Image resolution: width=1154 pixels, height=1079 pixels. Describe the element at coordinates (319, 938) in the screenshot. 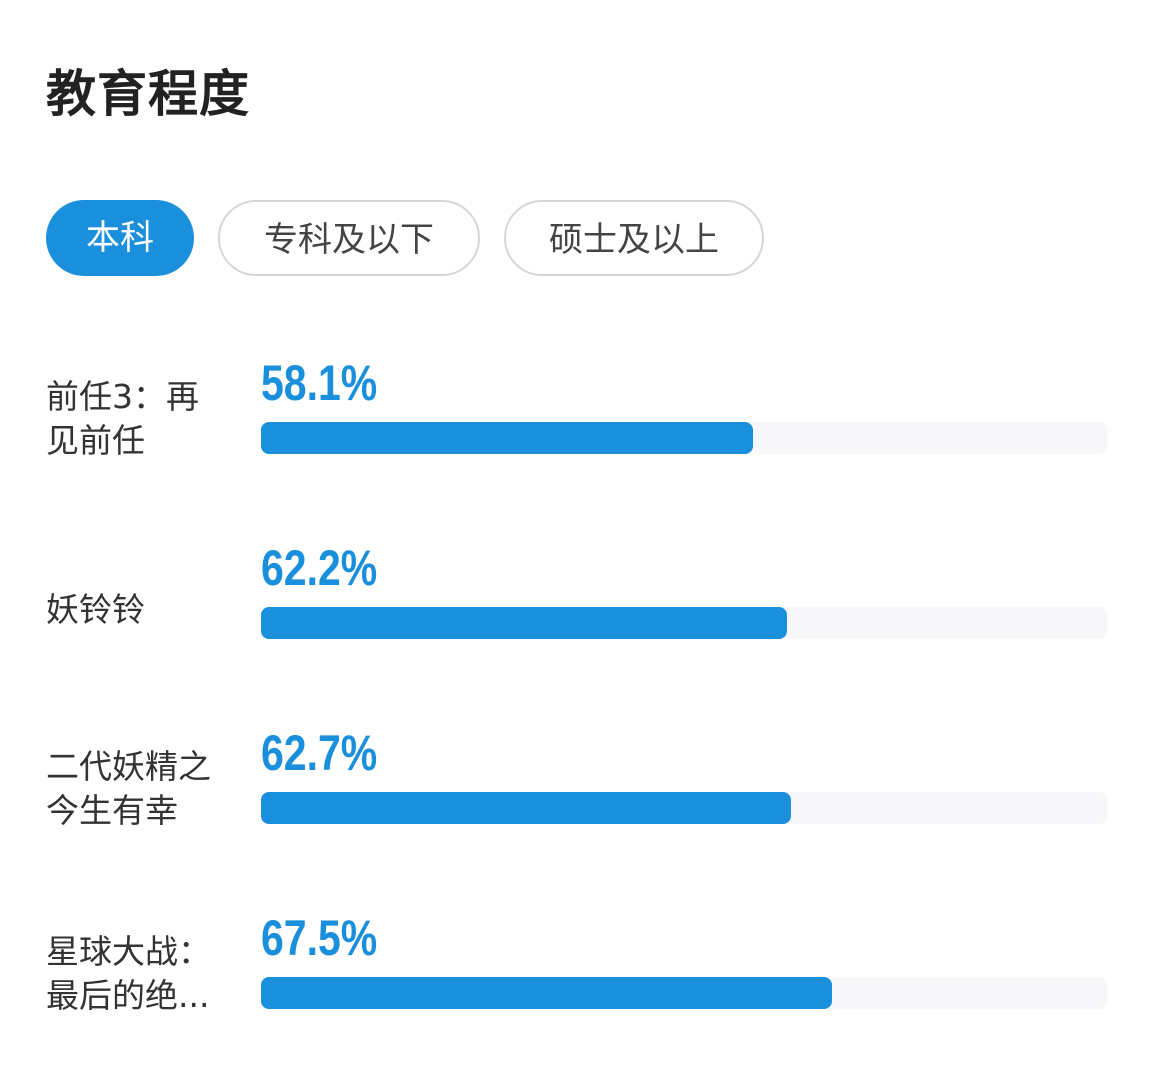

I see `value-label: 67.5%` at that location.